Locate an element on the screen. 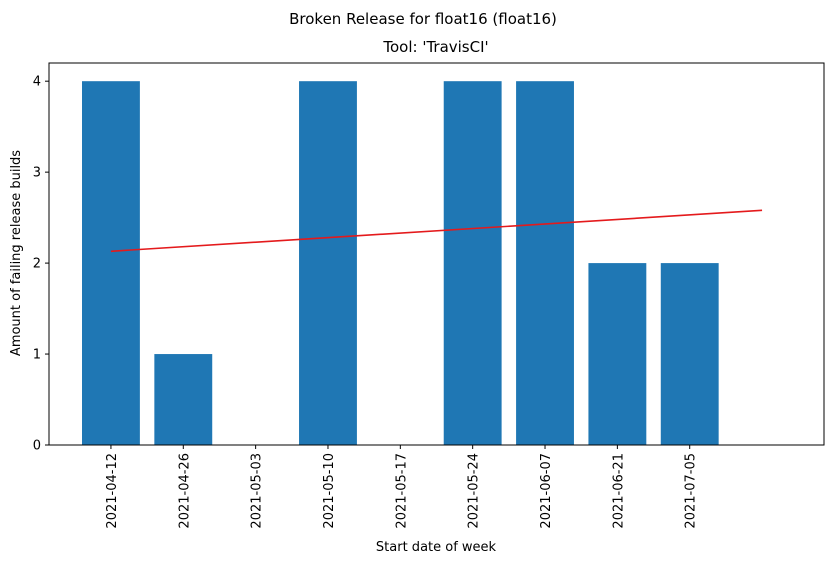 This screenshot has width=833, height=568. x-tick-label-2021-05-03: 2021-05-03 is located at coordinates (257, 491).